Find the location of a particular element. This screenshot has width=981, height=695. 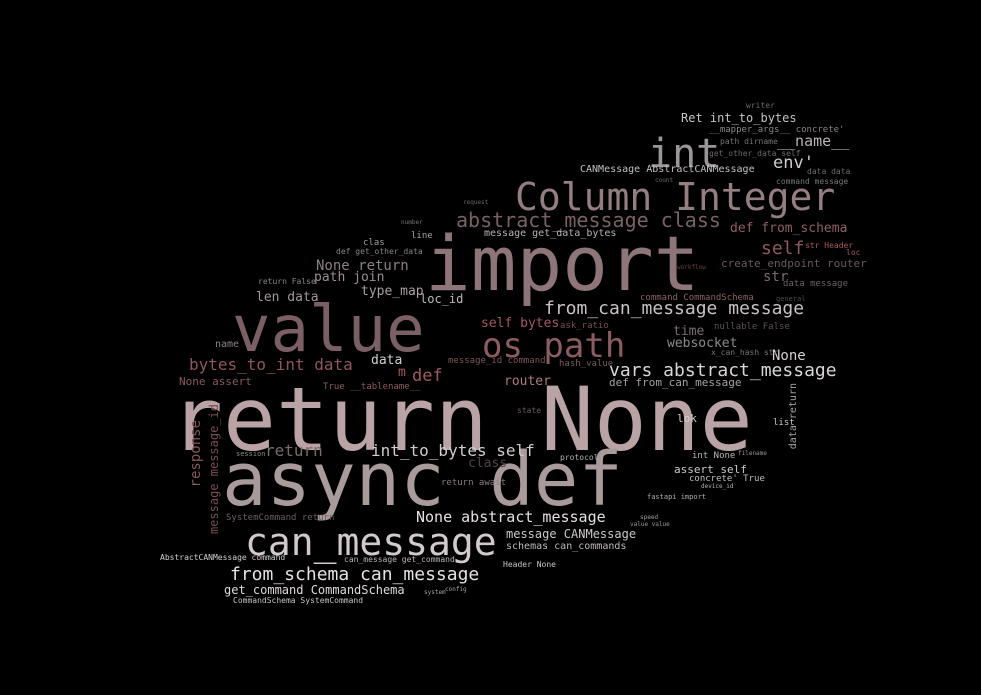

word-cloud-word: type_map is located at coordinates (392, 291).